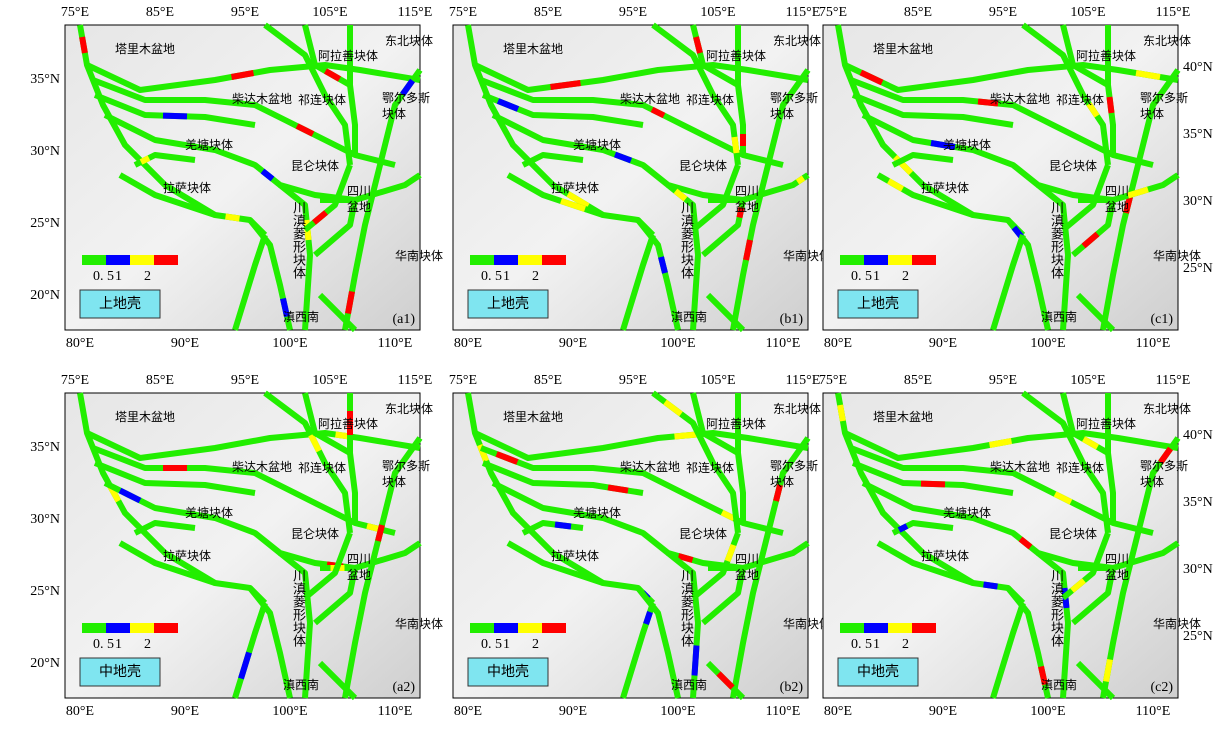 This screenshot has height=755, width=1231. What do you see at coordinates (782, 482) in the screenshot?
I see `block-label: 块体` at bounding box center [782, 482].